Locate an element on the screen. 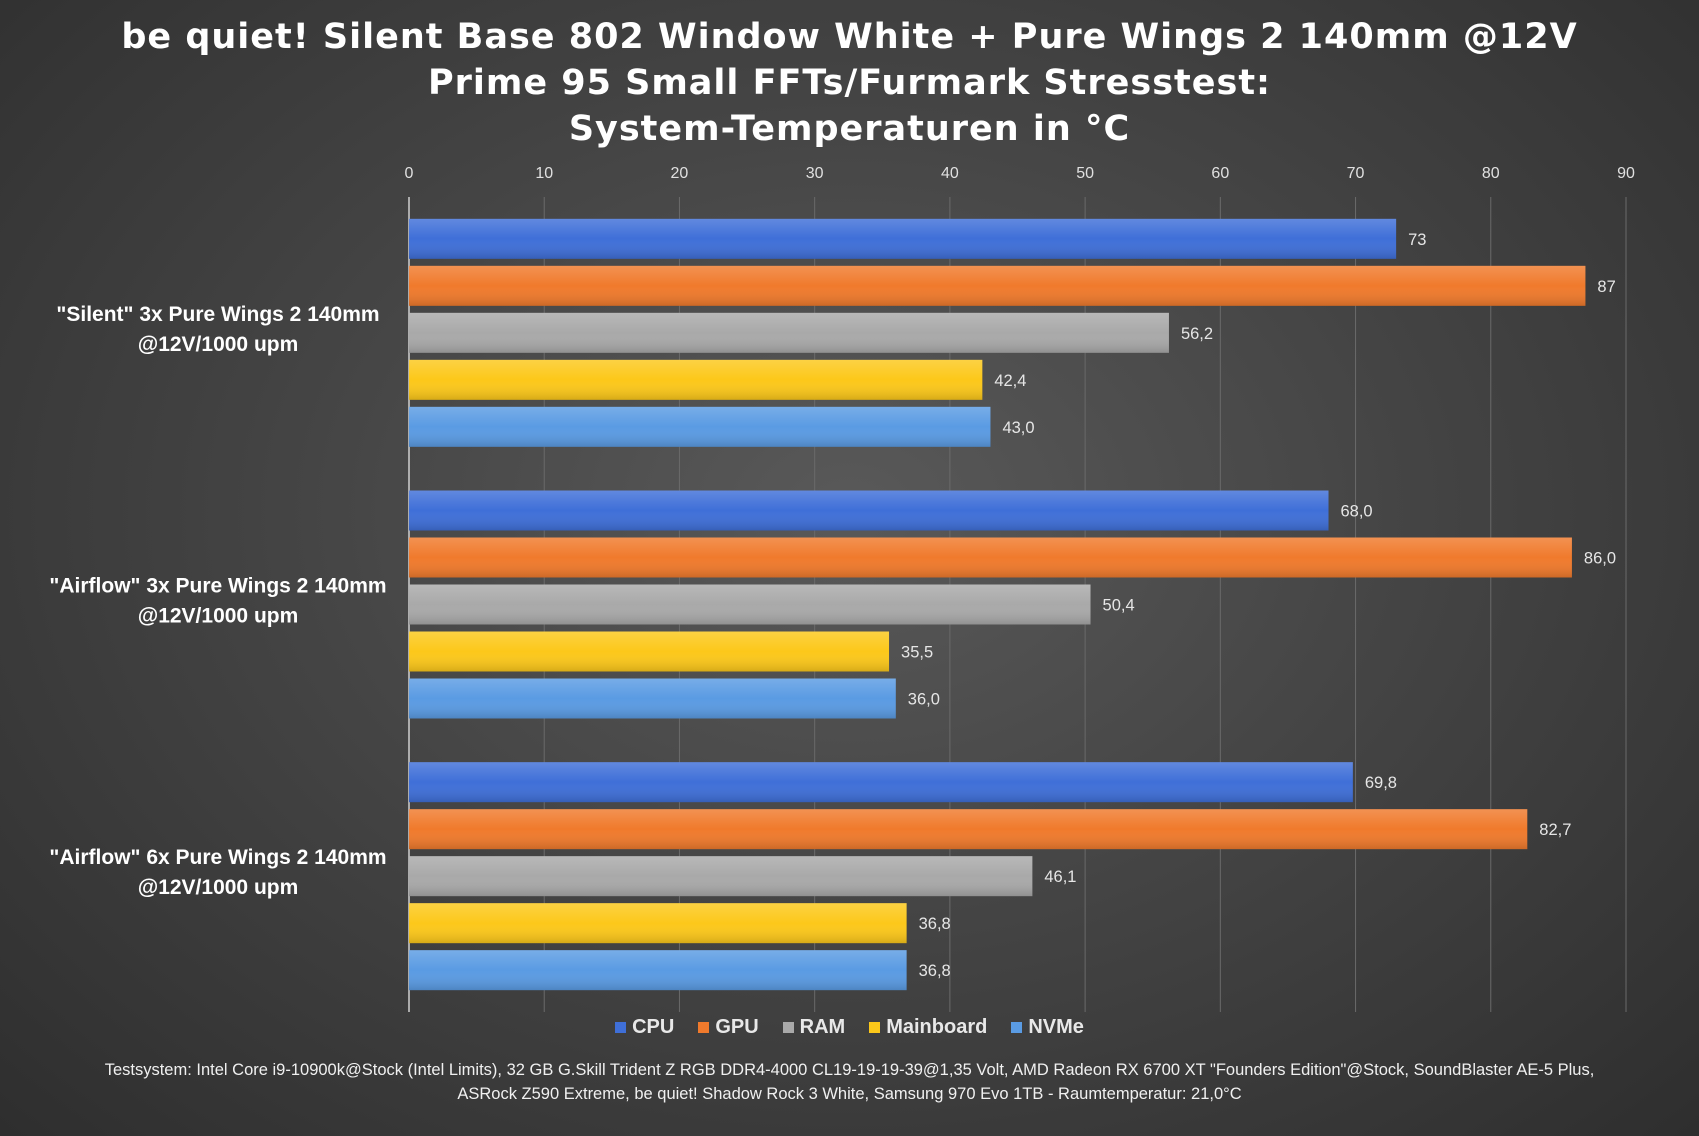 This screenshot has width=1699, height=1136. x-tick-label: 80 is located at coordinates (1491, 173).